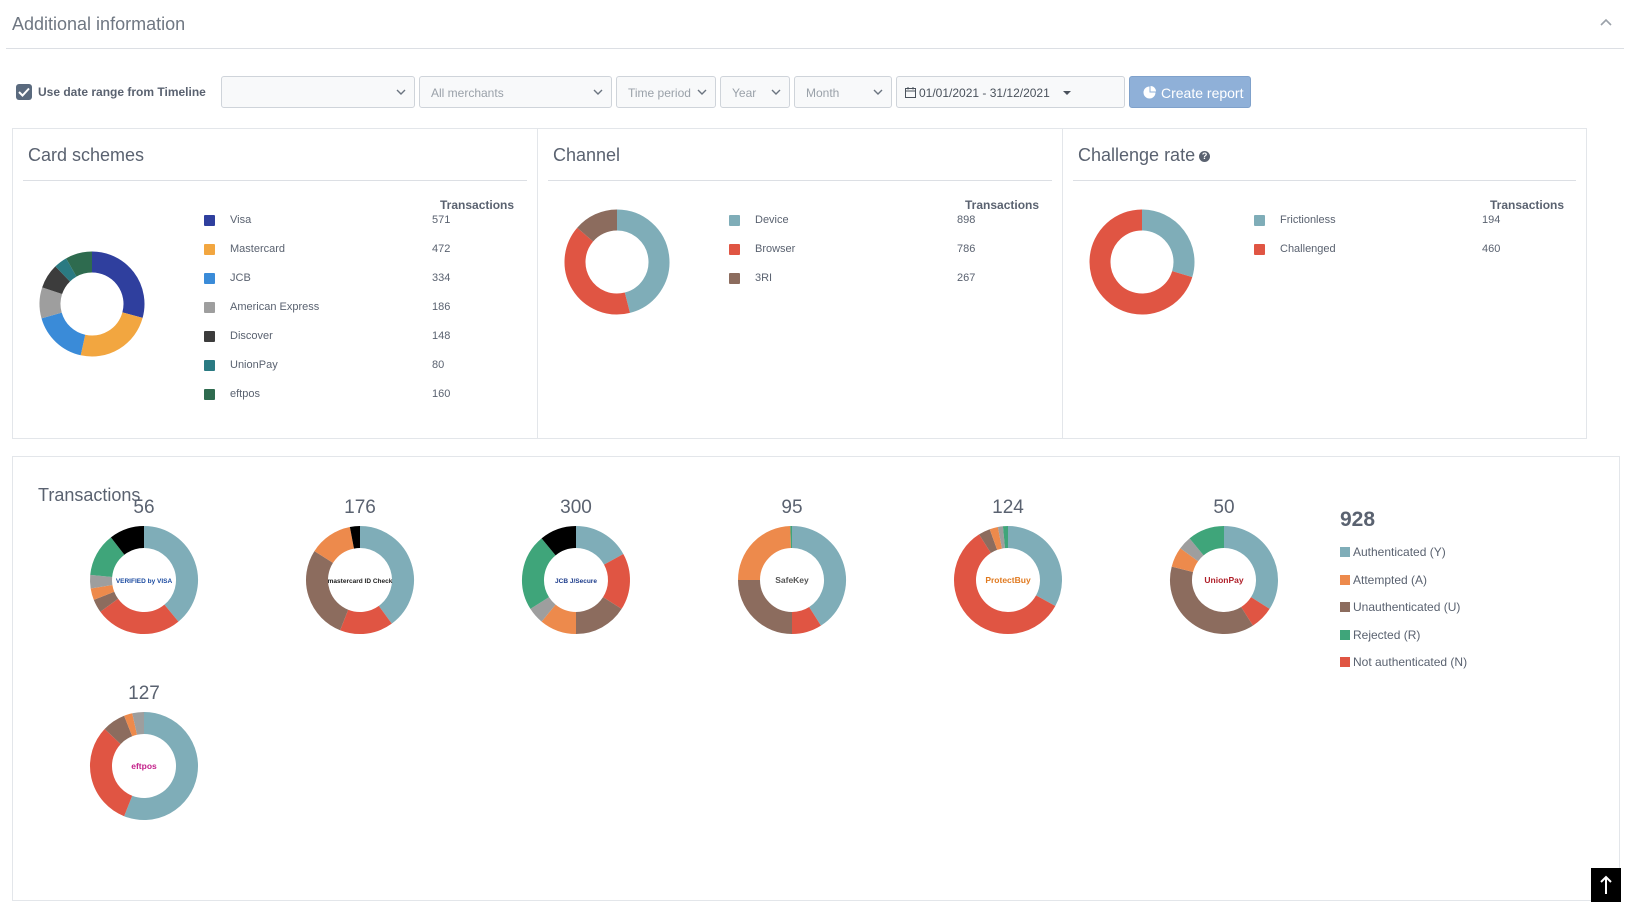  I want to click on scheme-total: 56, so click(144, 507).